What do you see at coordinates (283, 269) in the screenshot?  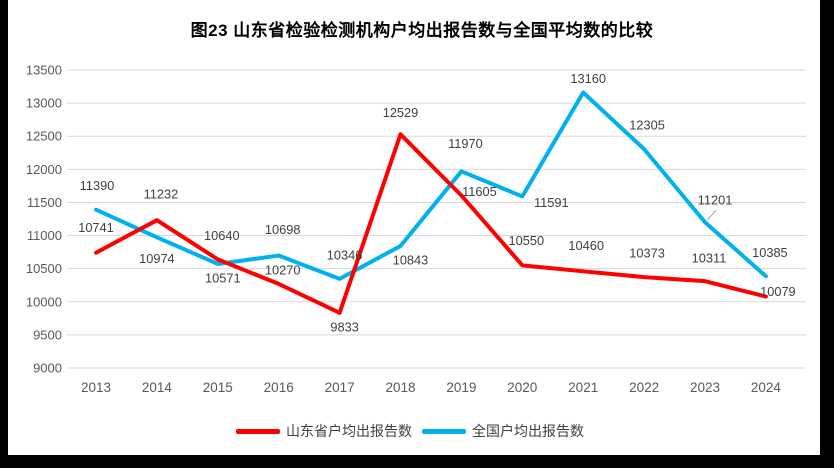 I see `data-label-shandong: 10270` at bounding box center [283, 269].